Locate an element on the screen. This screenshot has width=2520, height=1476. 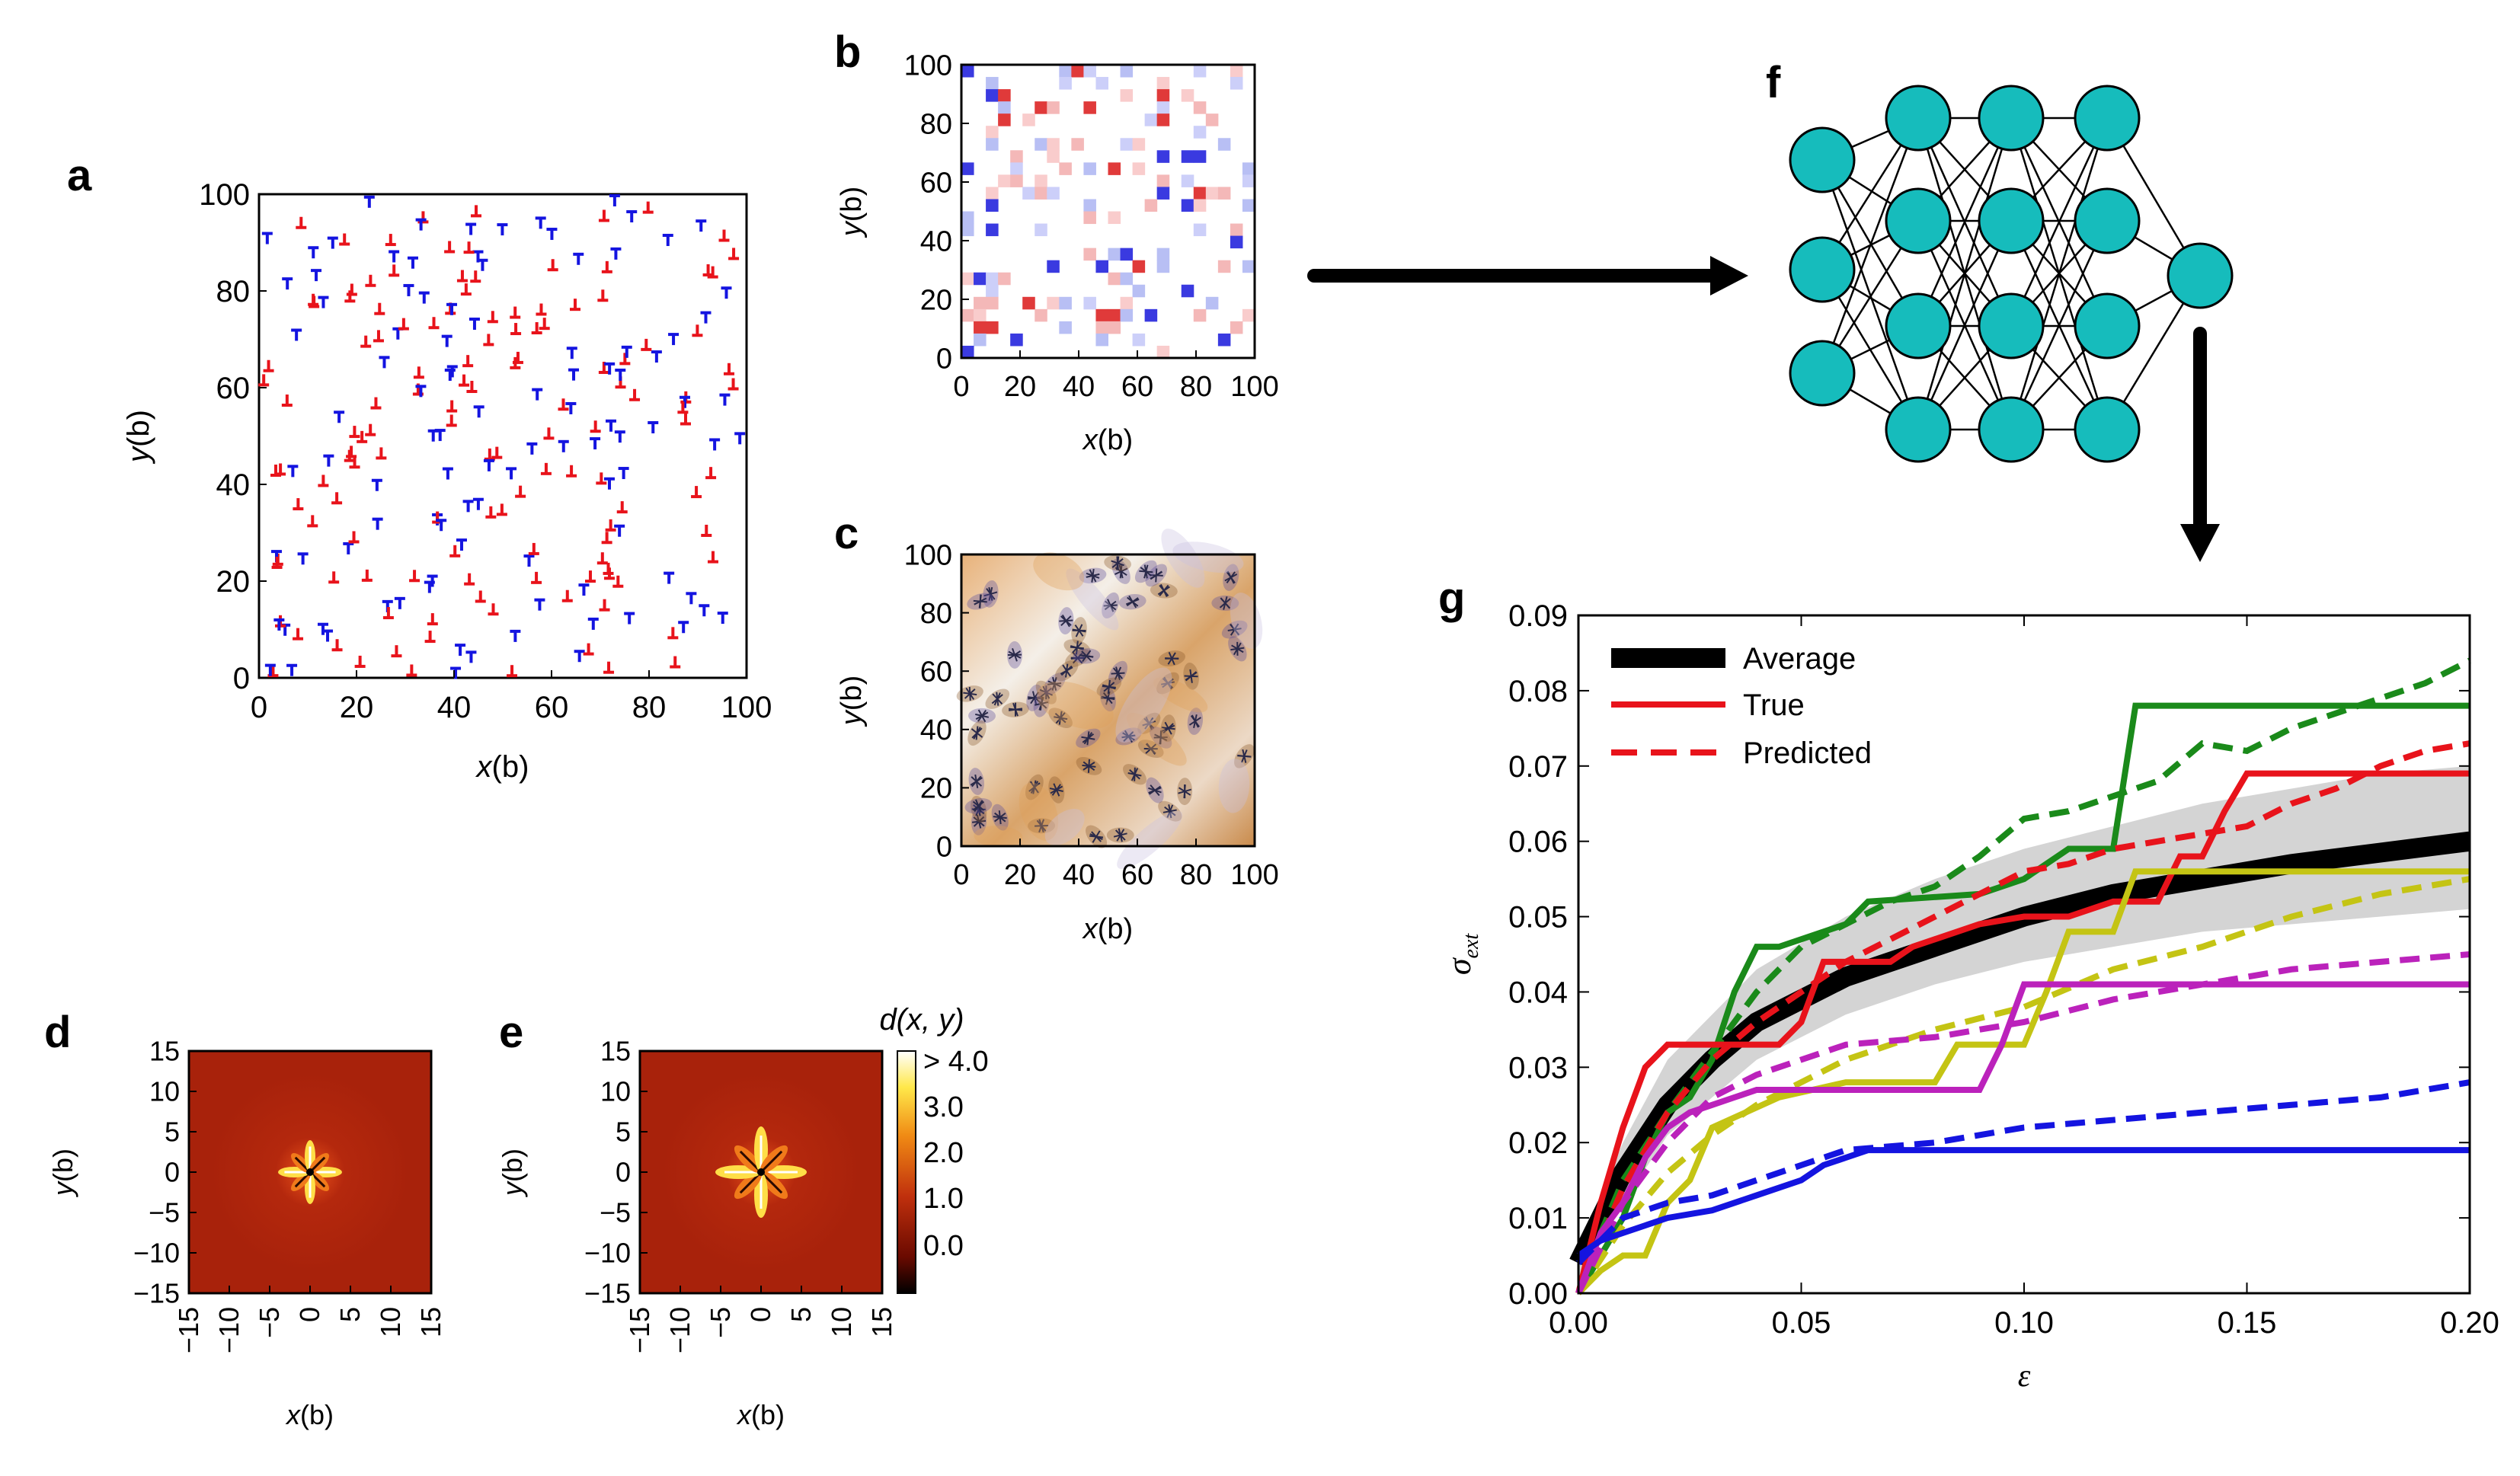
x-tick-label: −10 is located at coordinates (680, 1330).